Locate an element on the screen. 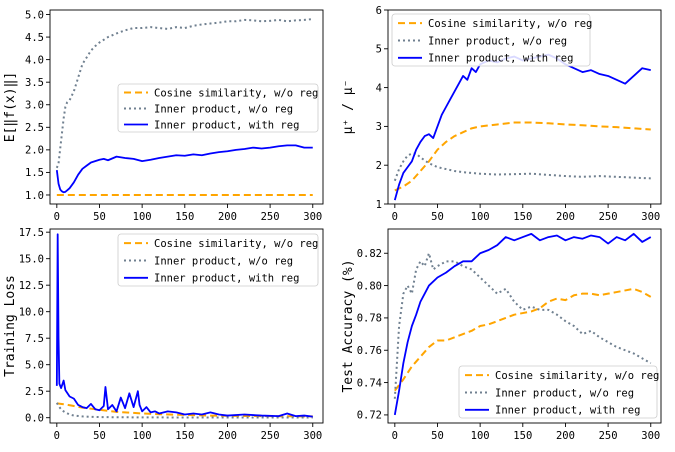 The height and width of the screenshot is (452, 675). y-axis-label: Test Accuracy (%) is located at coordinates (348, 325).